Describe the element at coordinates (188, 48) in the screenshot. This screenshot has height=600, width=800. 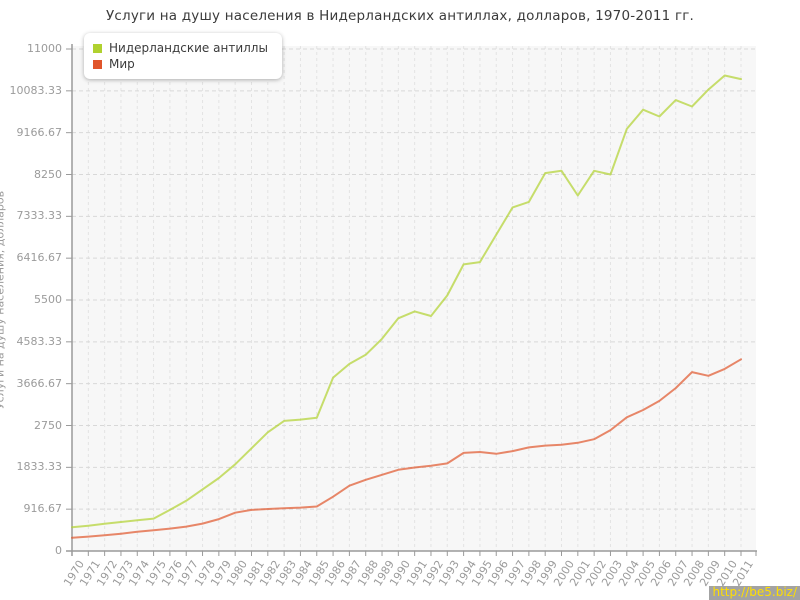
I see `legend-label-antilles: Нидерландские антиллы` at that location.